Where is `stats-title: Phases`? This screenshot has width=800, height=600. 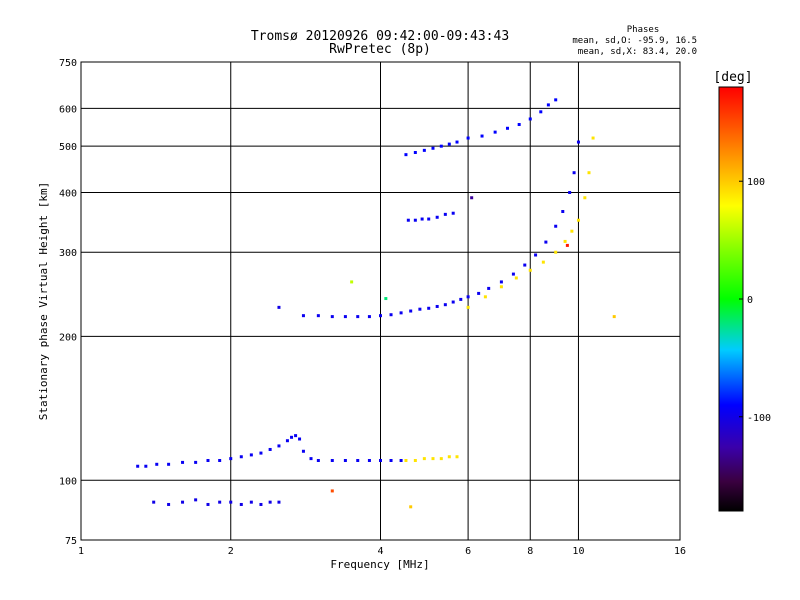
stats-title: Phases is located at coordinates (643, 30).